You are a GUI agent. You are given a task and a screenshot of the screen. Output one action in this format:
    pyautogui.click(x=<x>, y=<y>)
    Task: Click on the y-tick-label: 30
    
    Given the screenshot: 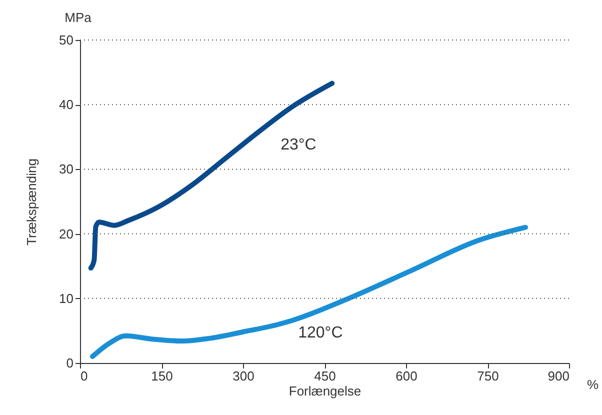 What is the action you would take?
    pyautogui.click(x=66, y=169)
    